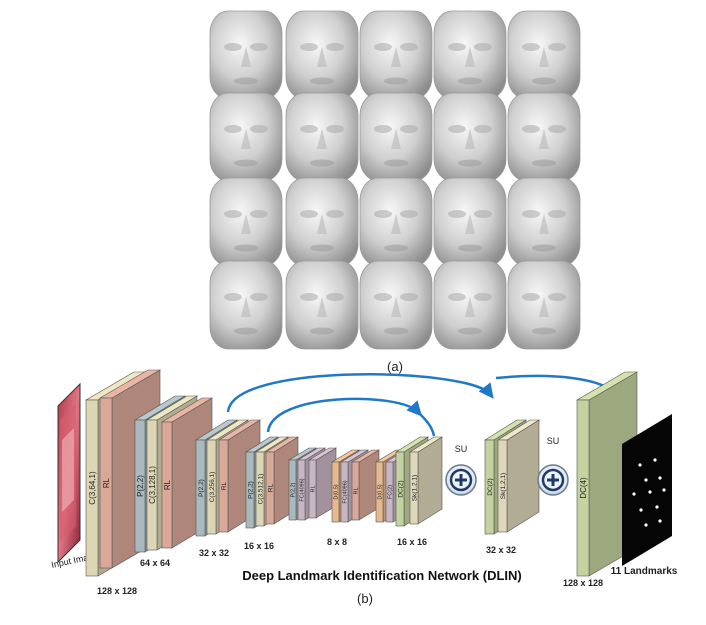  What do you see at coordinates (501, 550) in the screenshot?
I see `resolution-label-7: 32 x 32` at bounding box center [501, 550].